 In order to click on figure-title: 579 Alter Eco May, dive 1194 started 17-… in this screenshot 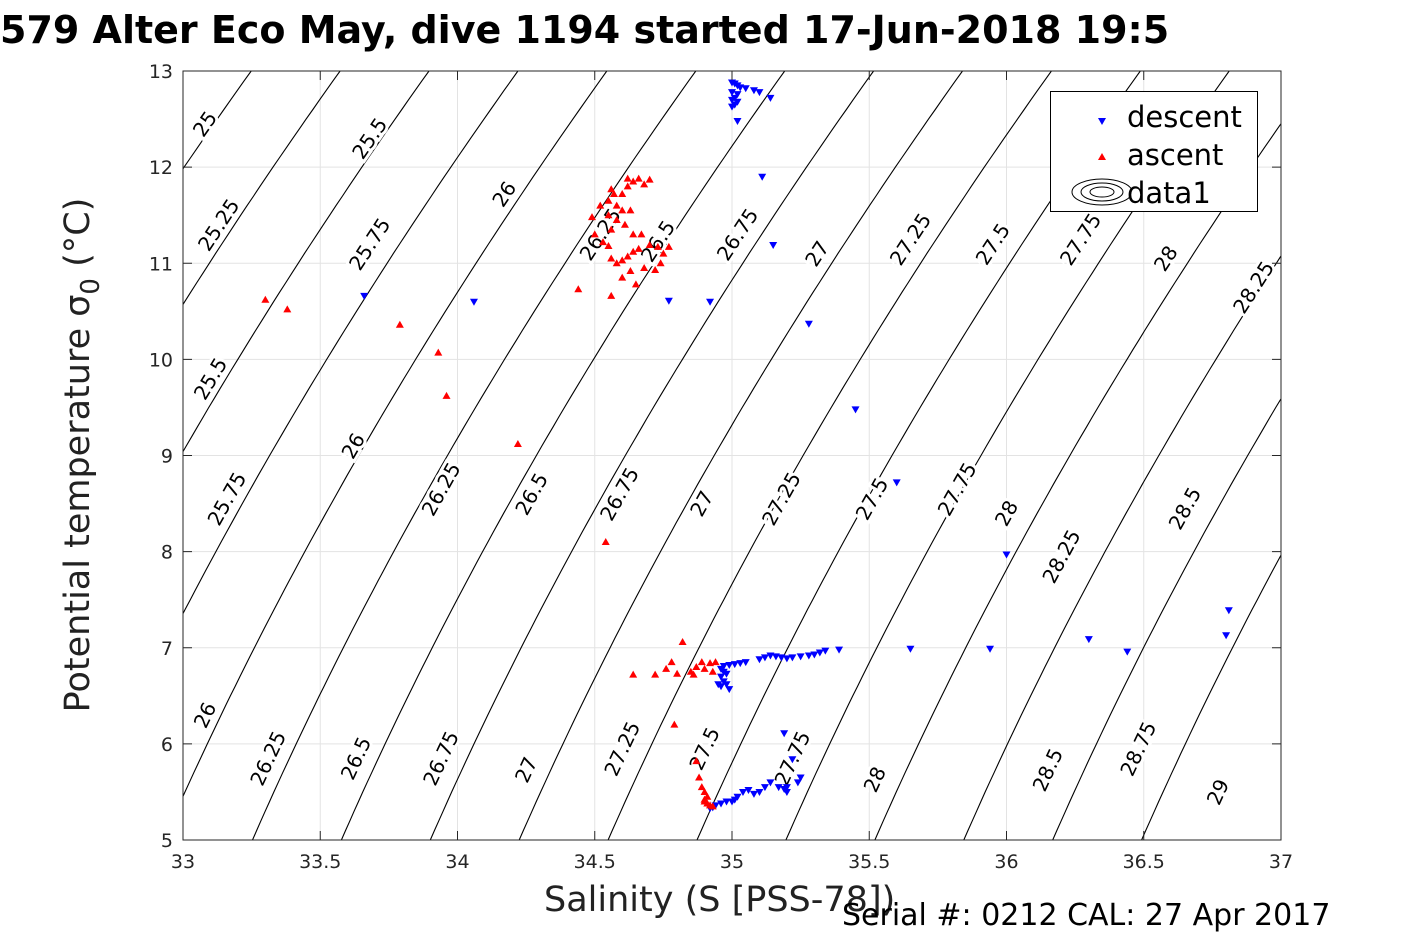, I will do `click(585, 30)`.